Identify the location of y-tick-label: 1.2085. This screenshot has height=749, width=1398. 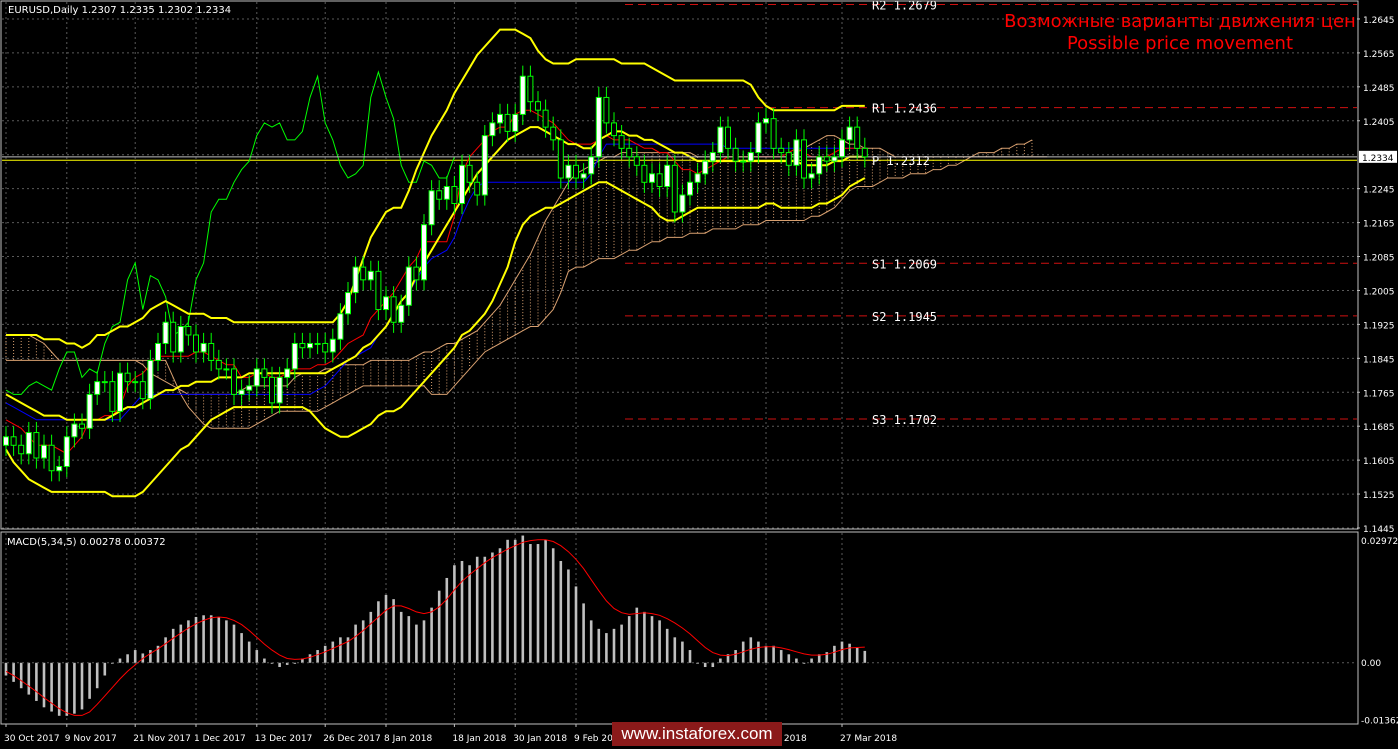
(1379, 259).